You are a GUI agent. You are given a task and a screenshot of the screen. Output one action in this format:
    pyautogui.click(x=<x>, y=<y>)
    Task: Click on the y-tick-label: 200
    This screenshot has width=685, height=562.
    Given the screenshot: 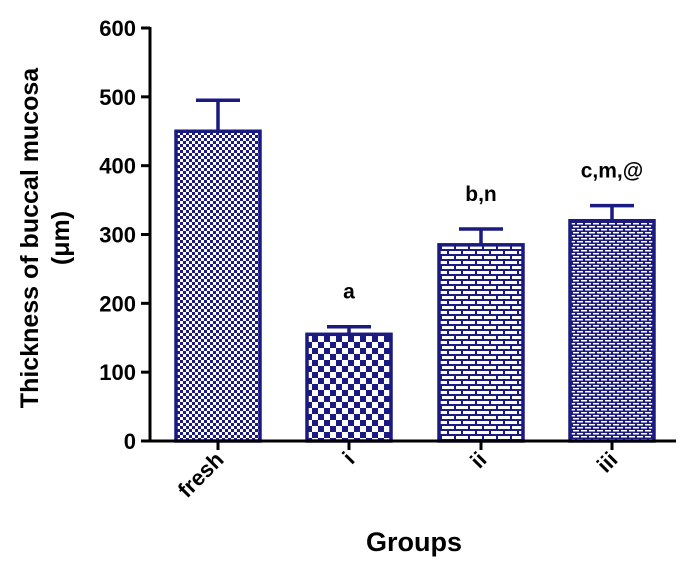 What is the action you would take?
    pyautogui.click(x=117, y=303)
    